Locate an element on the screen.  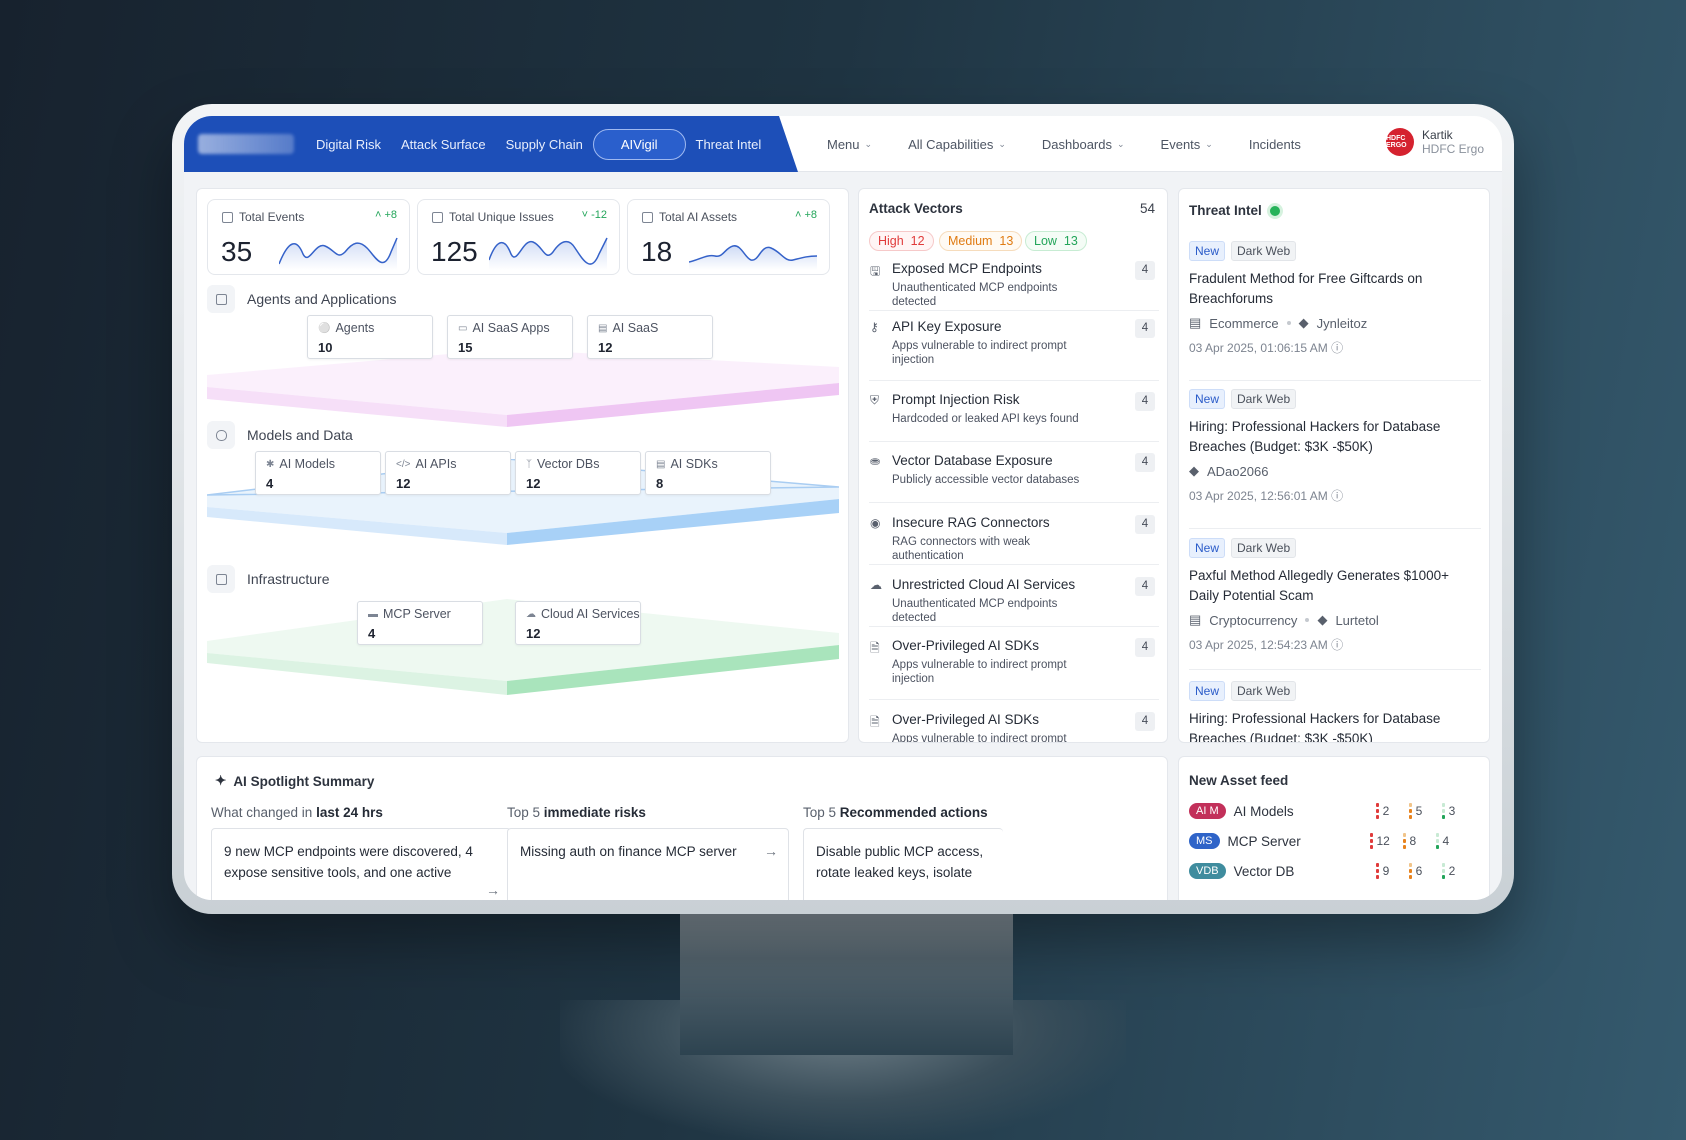
card-label-row: ☁ Cloud AI Services is located at coordinates (583, 614).